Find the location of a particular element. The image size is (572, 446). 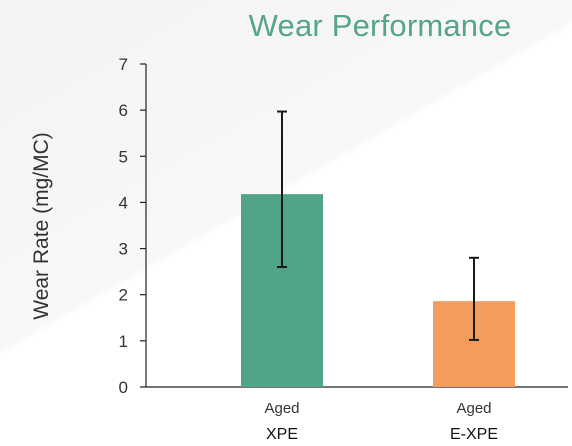

chart-title: Wear Performance is located at coordinates (380, 25).